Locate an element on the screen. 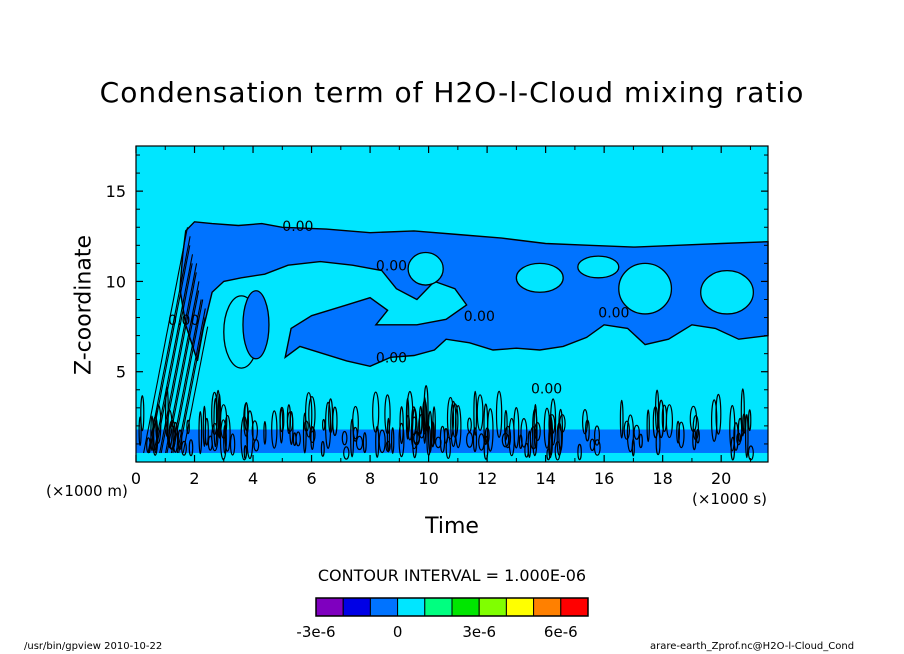 Image resolution: width=904 pixels, height=654 pixels. x-tick-label: 10 is located at coordinates (428, 478).